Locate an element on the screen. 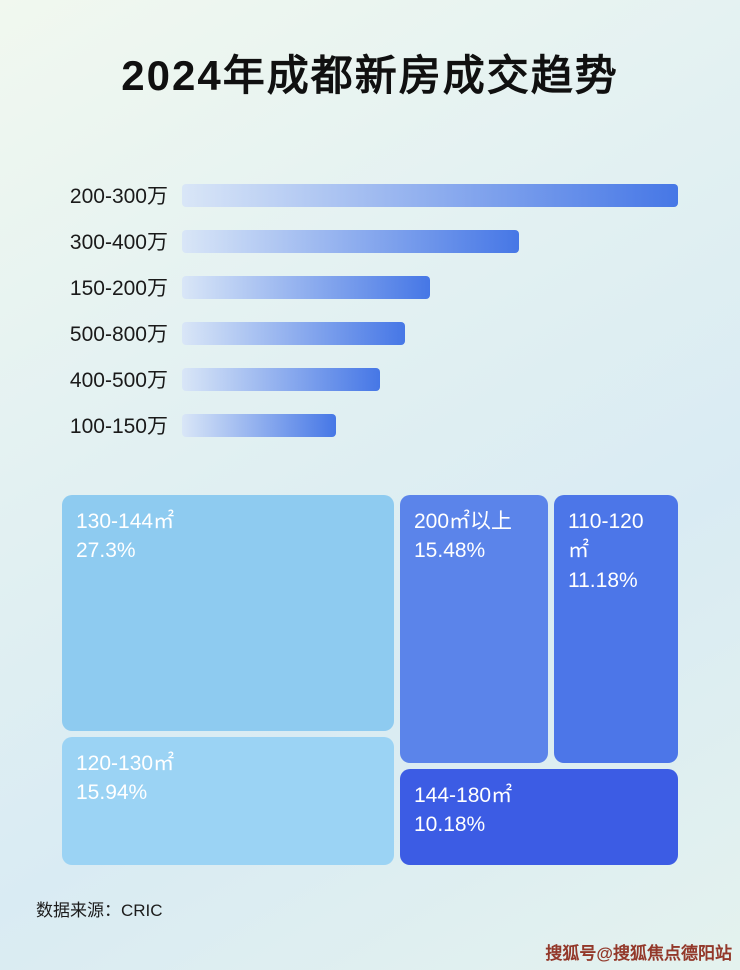 The image size is (740, 970). block-label: 144-180㎡ is located at coordinates (463, 795).